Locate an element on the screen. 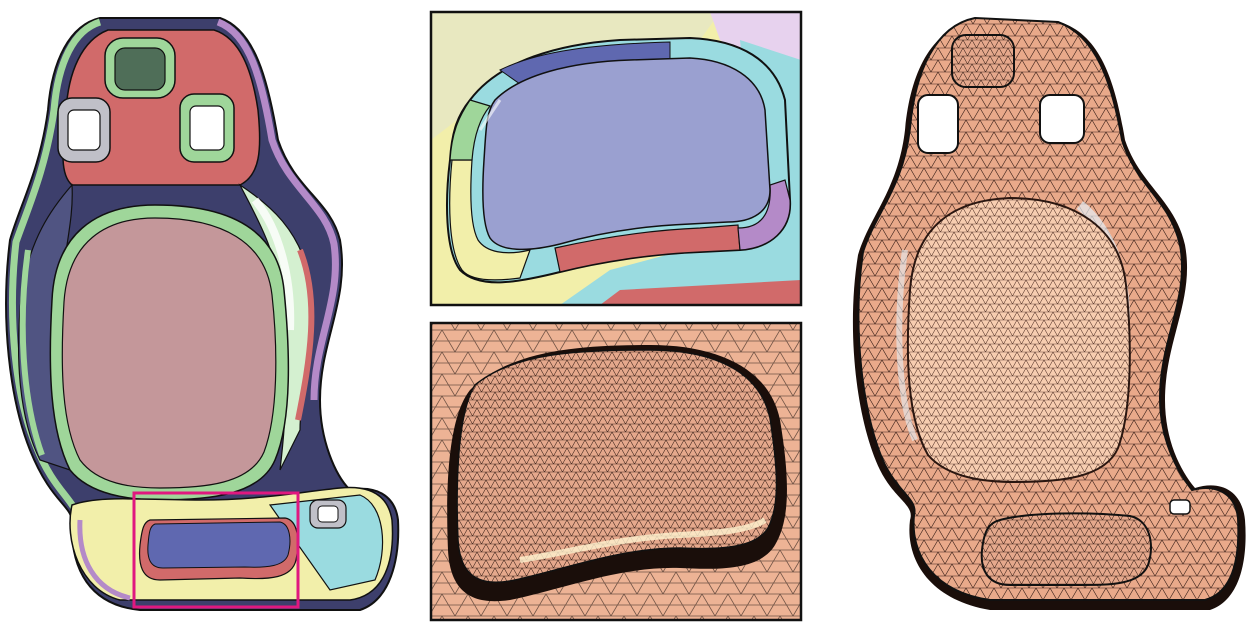  seat-hole is located at coordinates (328, 514).